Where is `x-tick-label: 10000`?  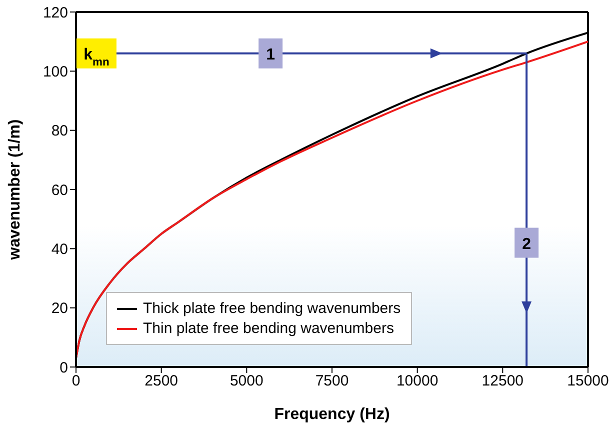
x-tick-label: 10000 is located at coordinates (417, 381).